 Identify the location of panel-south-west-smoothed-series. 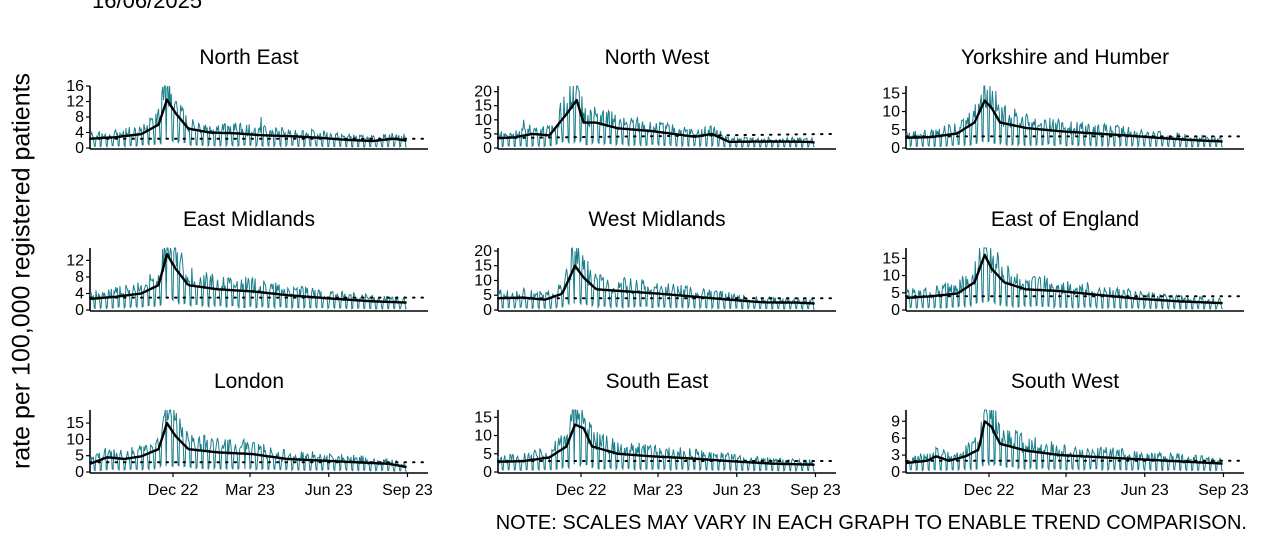
(1064, 442).